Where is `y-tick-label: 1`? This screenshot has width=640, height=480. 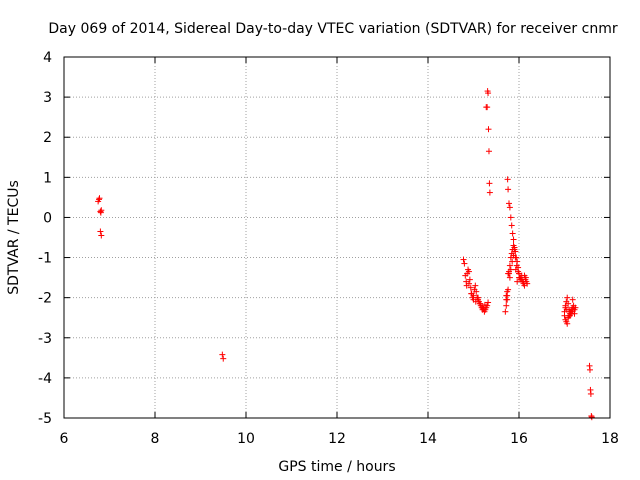
y-tick-label: 1 is located at coordinates (47, 178).